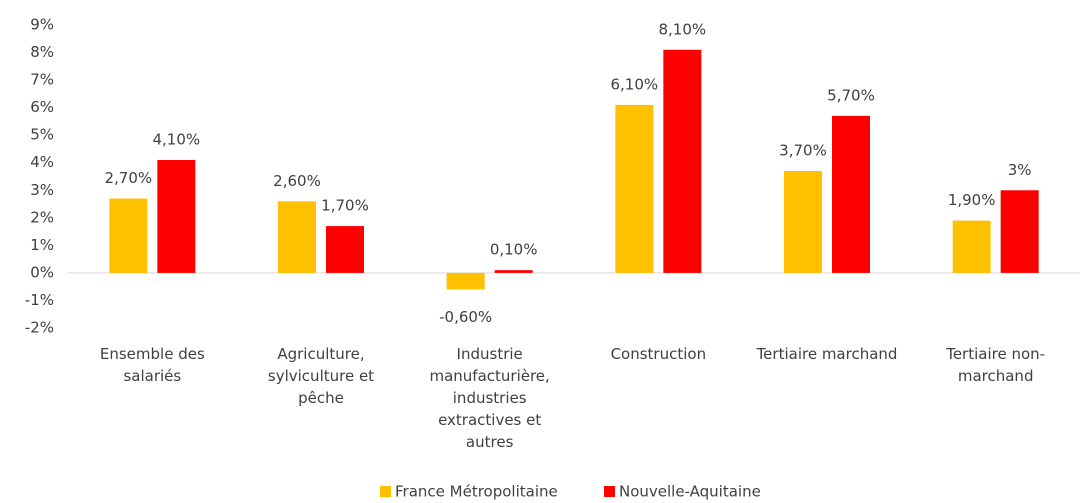  What do you see at coordinates (152, 365) in the screenshot?
I see `x-tick-label: Ensemble des salariés` at bounding box center [152, 365].